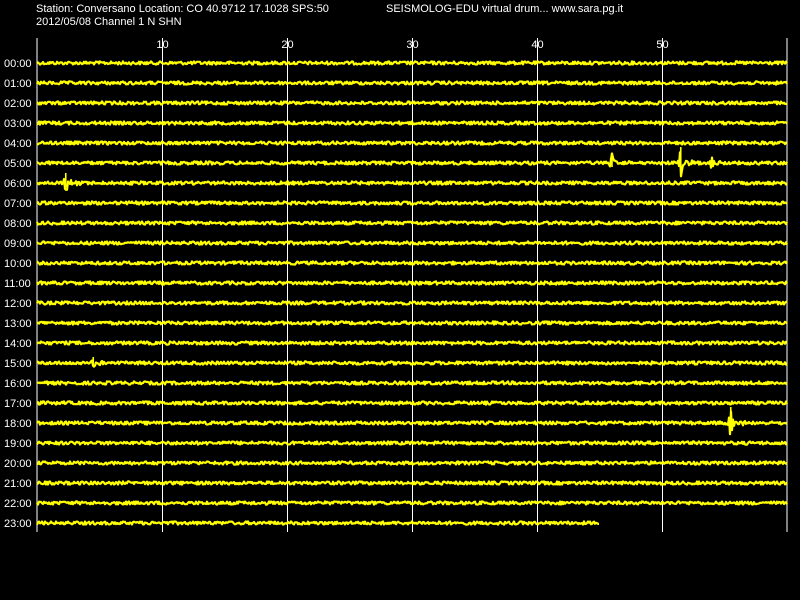 The height and width of the screenshot is (600, 800). What do you see at coordinates (18, 464) in the screenshot?
I see `hour-label: 20:00` at bounding box center [18, 464].